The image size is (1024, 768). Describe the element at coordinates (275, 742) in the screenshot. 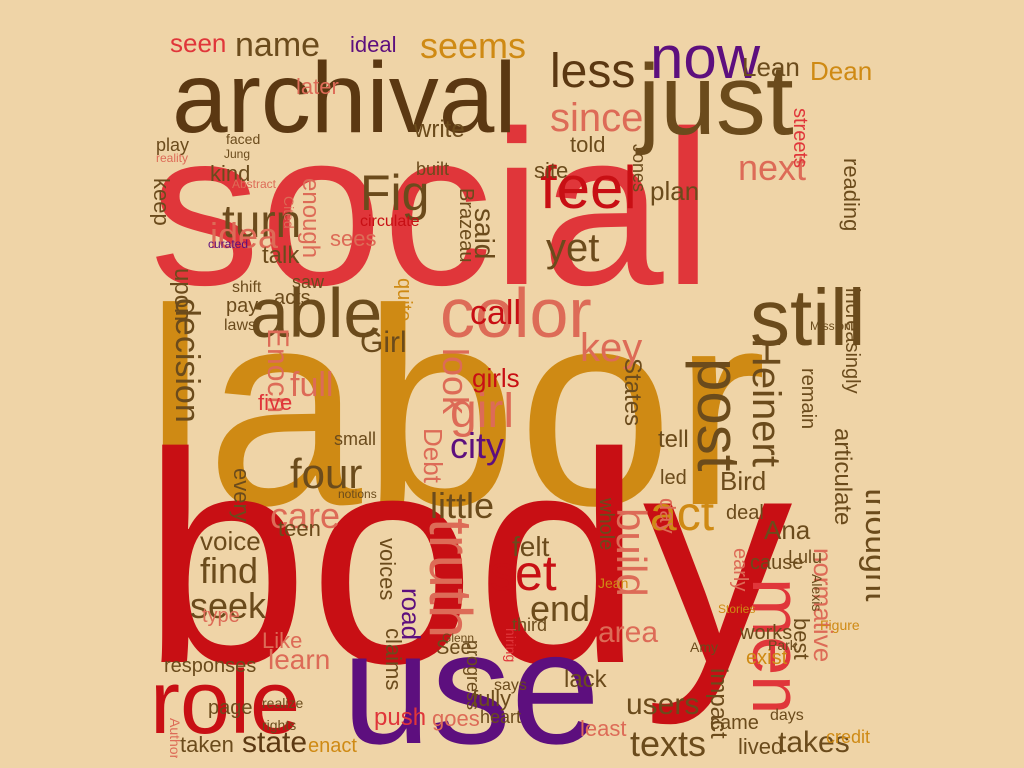

I see `word-state: state` at that location.